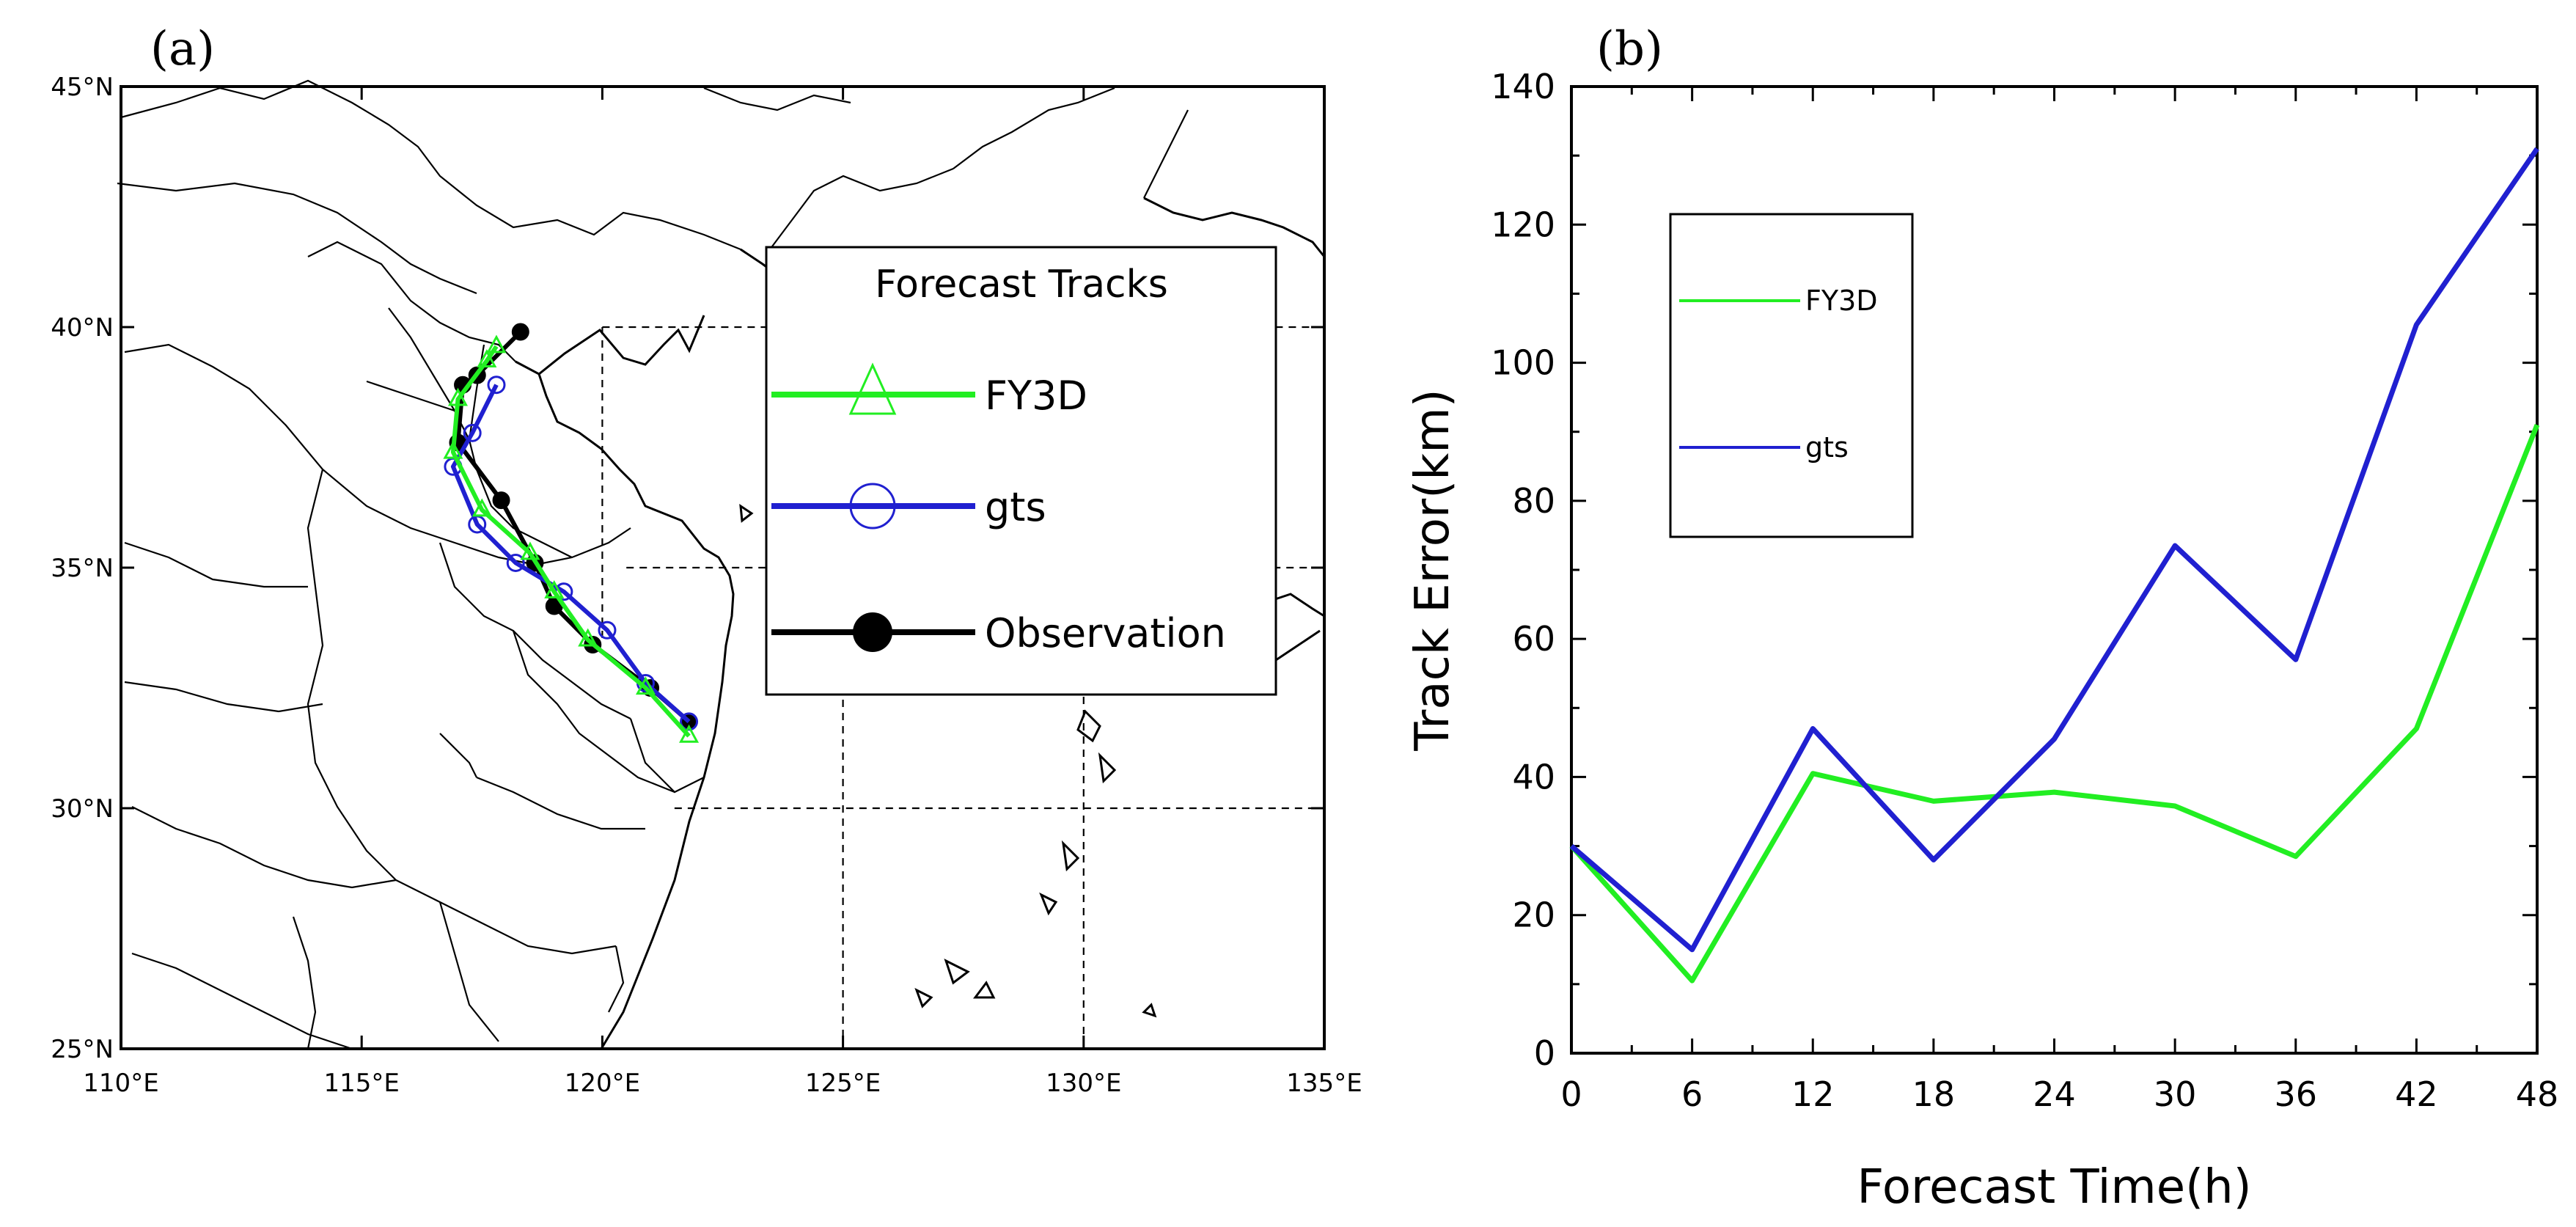  What do you see at coordinates (2417, 1094) in the screenshot?
I see `x-tick-label: 42` at bounding box center [2417, 1094].